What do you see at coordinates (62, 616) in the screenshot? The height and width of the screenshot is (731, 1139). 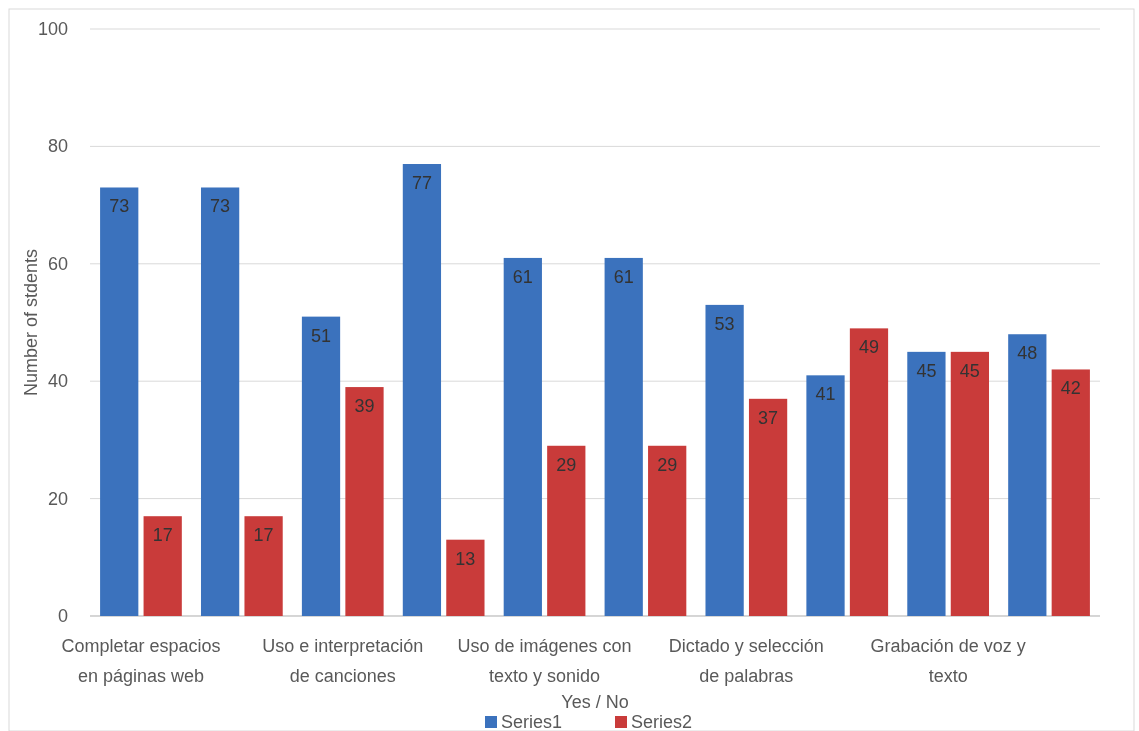 I see `y-tick-label: 0` at bounding box center [62, 616].